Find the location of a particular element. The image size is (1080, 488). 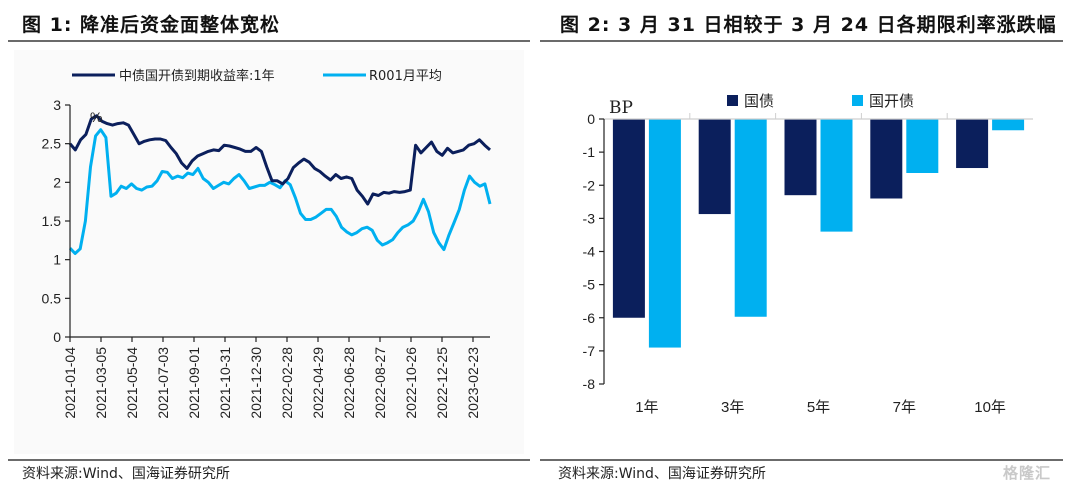

left-source-divider is located at coordinates (269, 460).